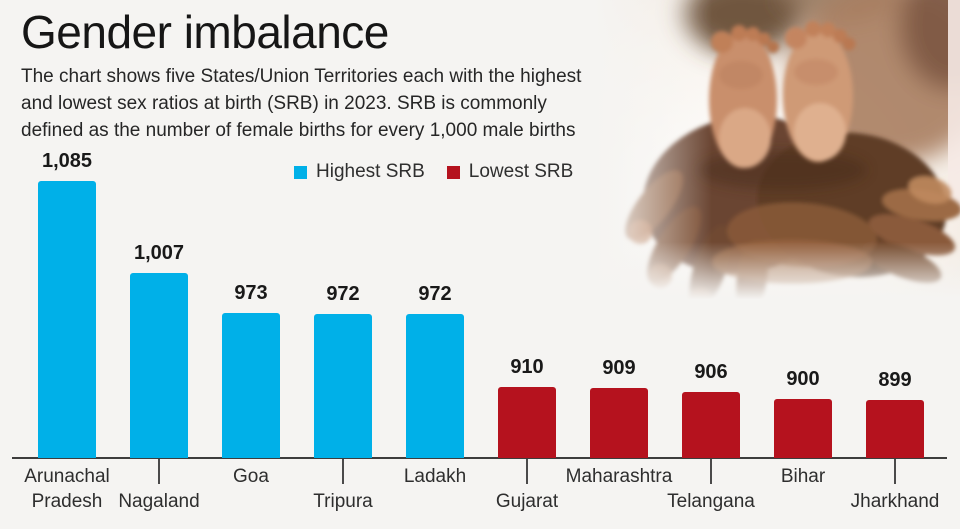  I want to click on photo-bottom-fade, so click(776, 277).